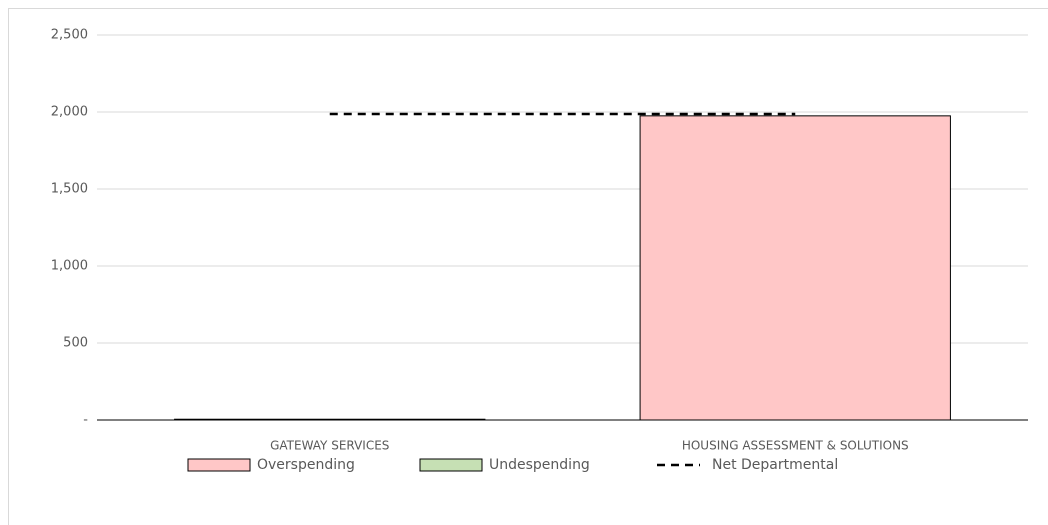 The width and height of the screenshot is (1048, 525). What do you see at coordinates (329, 446) in the screenshot?
I see `x-tick-label: GATEWAY SERVICES` at bounding box center [329, 446].